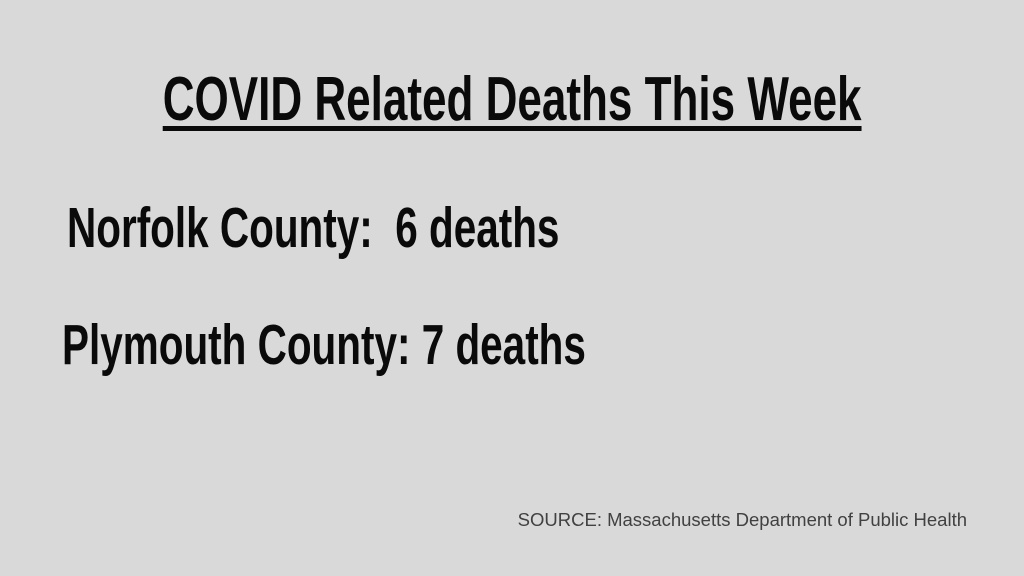 The width and height of the screenshot is (1024, 576). I want to click on stat-line-norfolk: Norfolk County: 6 deaths, so click(313, 228).